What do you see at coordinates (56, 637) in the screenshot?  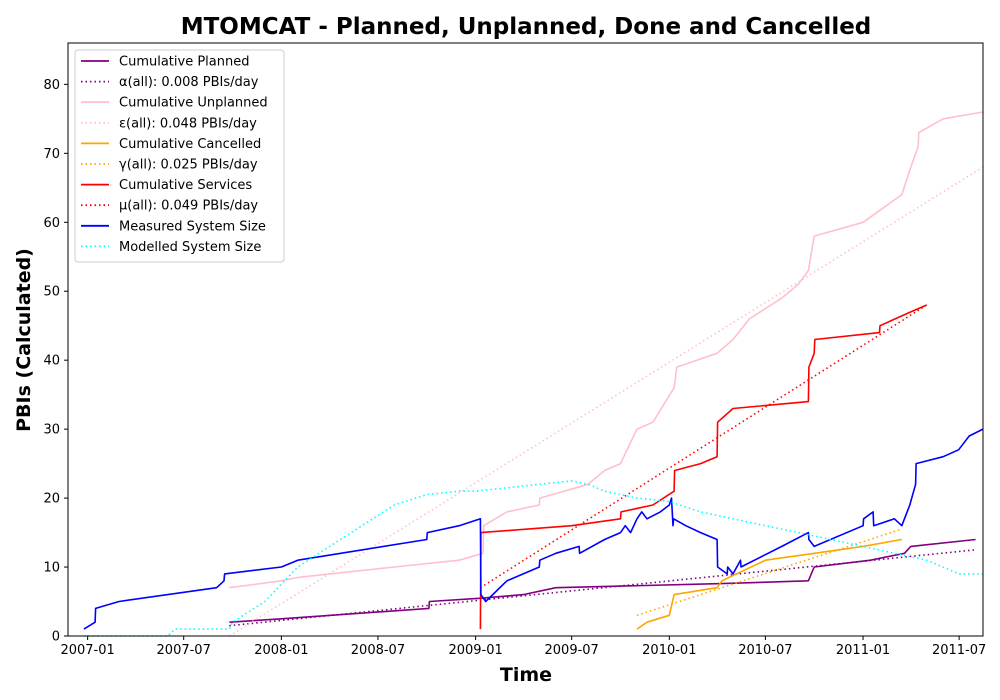 I see `y-tick-label: 0` at bounding box center [56, 637].